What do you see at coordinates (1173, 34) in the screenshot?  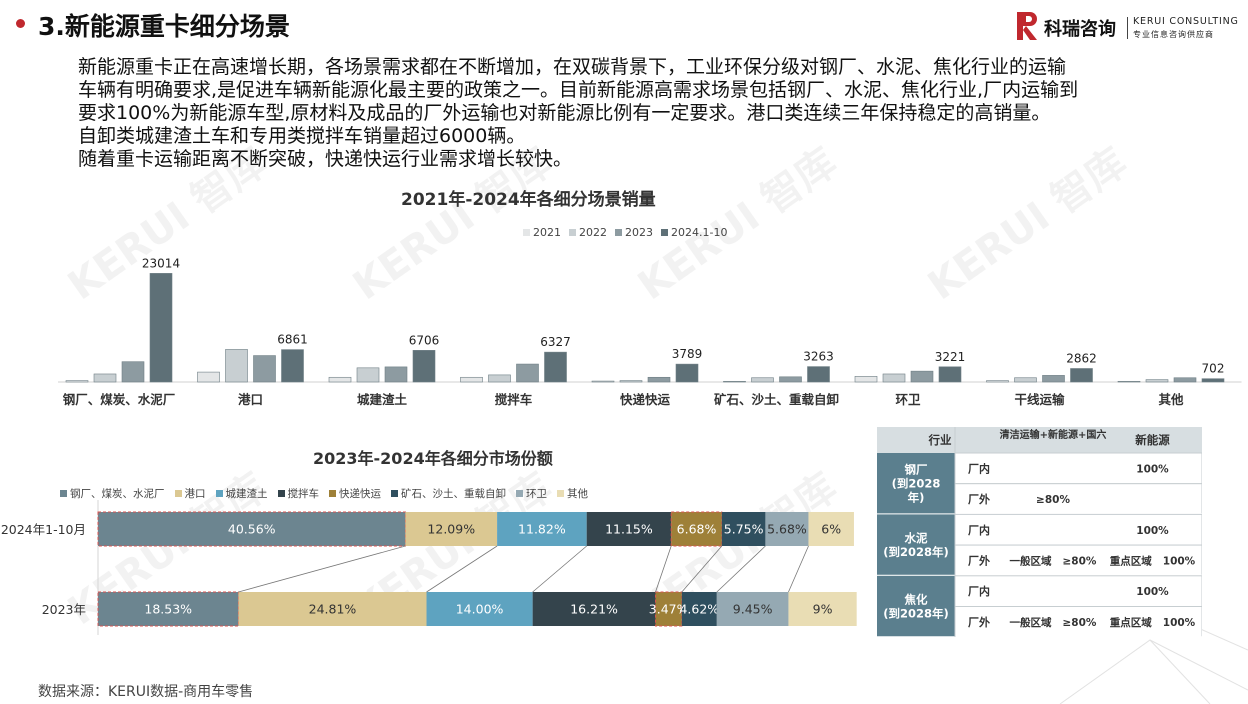 I see `logo-tagline: 专业信息咨询供应商` at bounding box center [1173, 34].